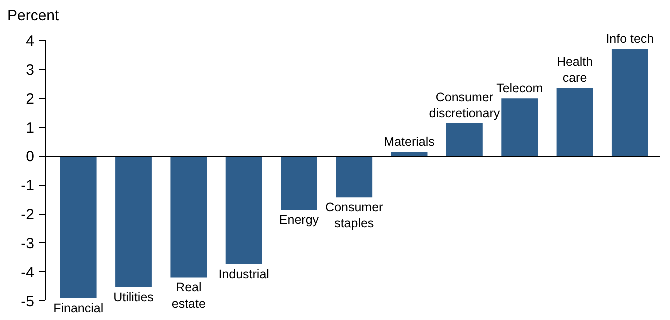  I want to click on x-tick-label: Real estate, so click(189, 295).